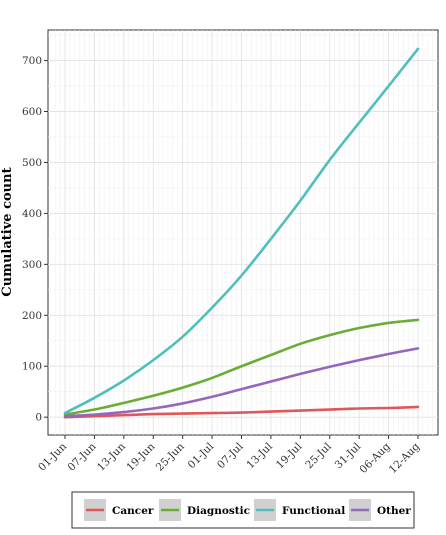 Image resolution: width=446 pixels, height=535 pixels. What do you see at coordinates (32, 265) in the screenshot?
I see `y-tick-label: 300` at bounding box center [32, 265].